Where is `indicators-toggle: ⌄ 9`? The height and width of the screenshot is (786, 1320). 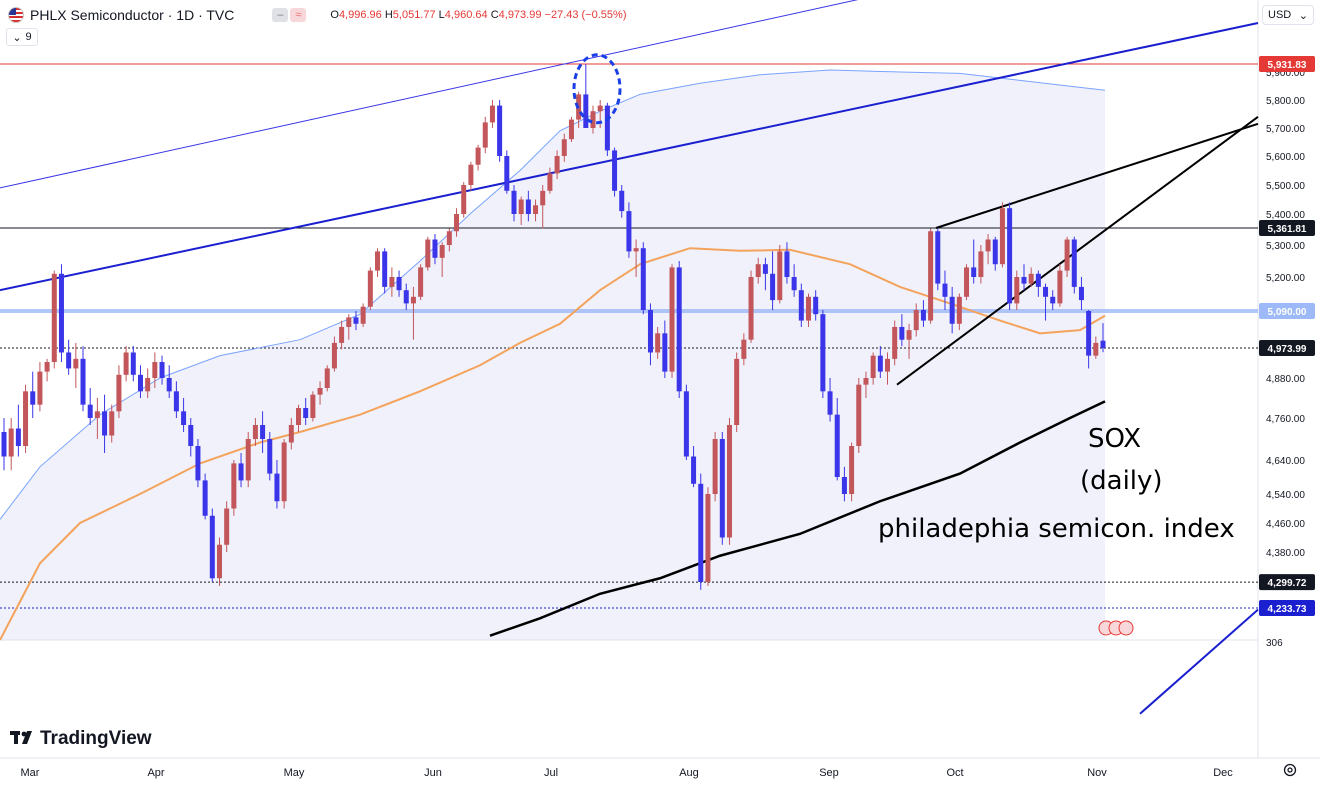
indicators-toggle: ⌄ 9 is located at coordinates (22, 37).